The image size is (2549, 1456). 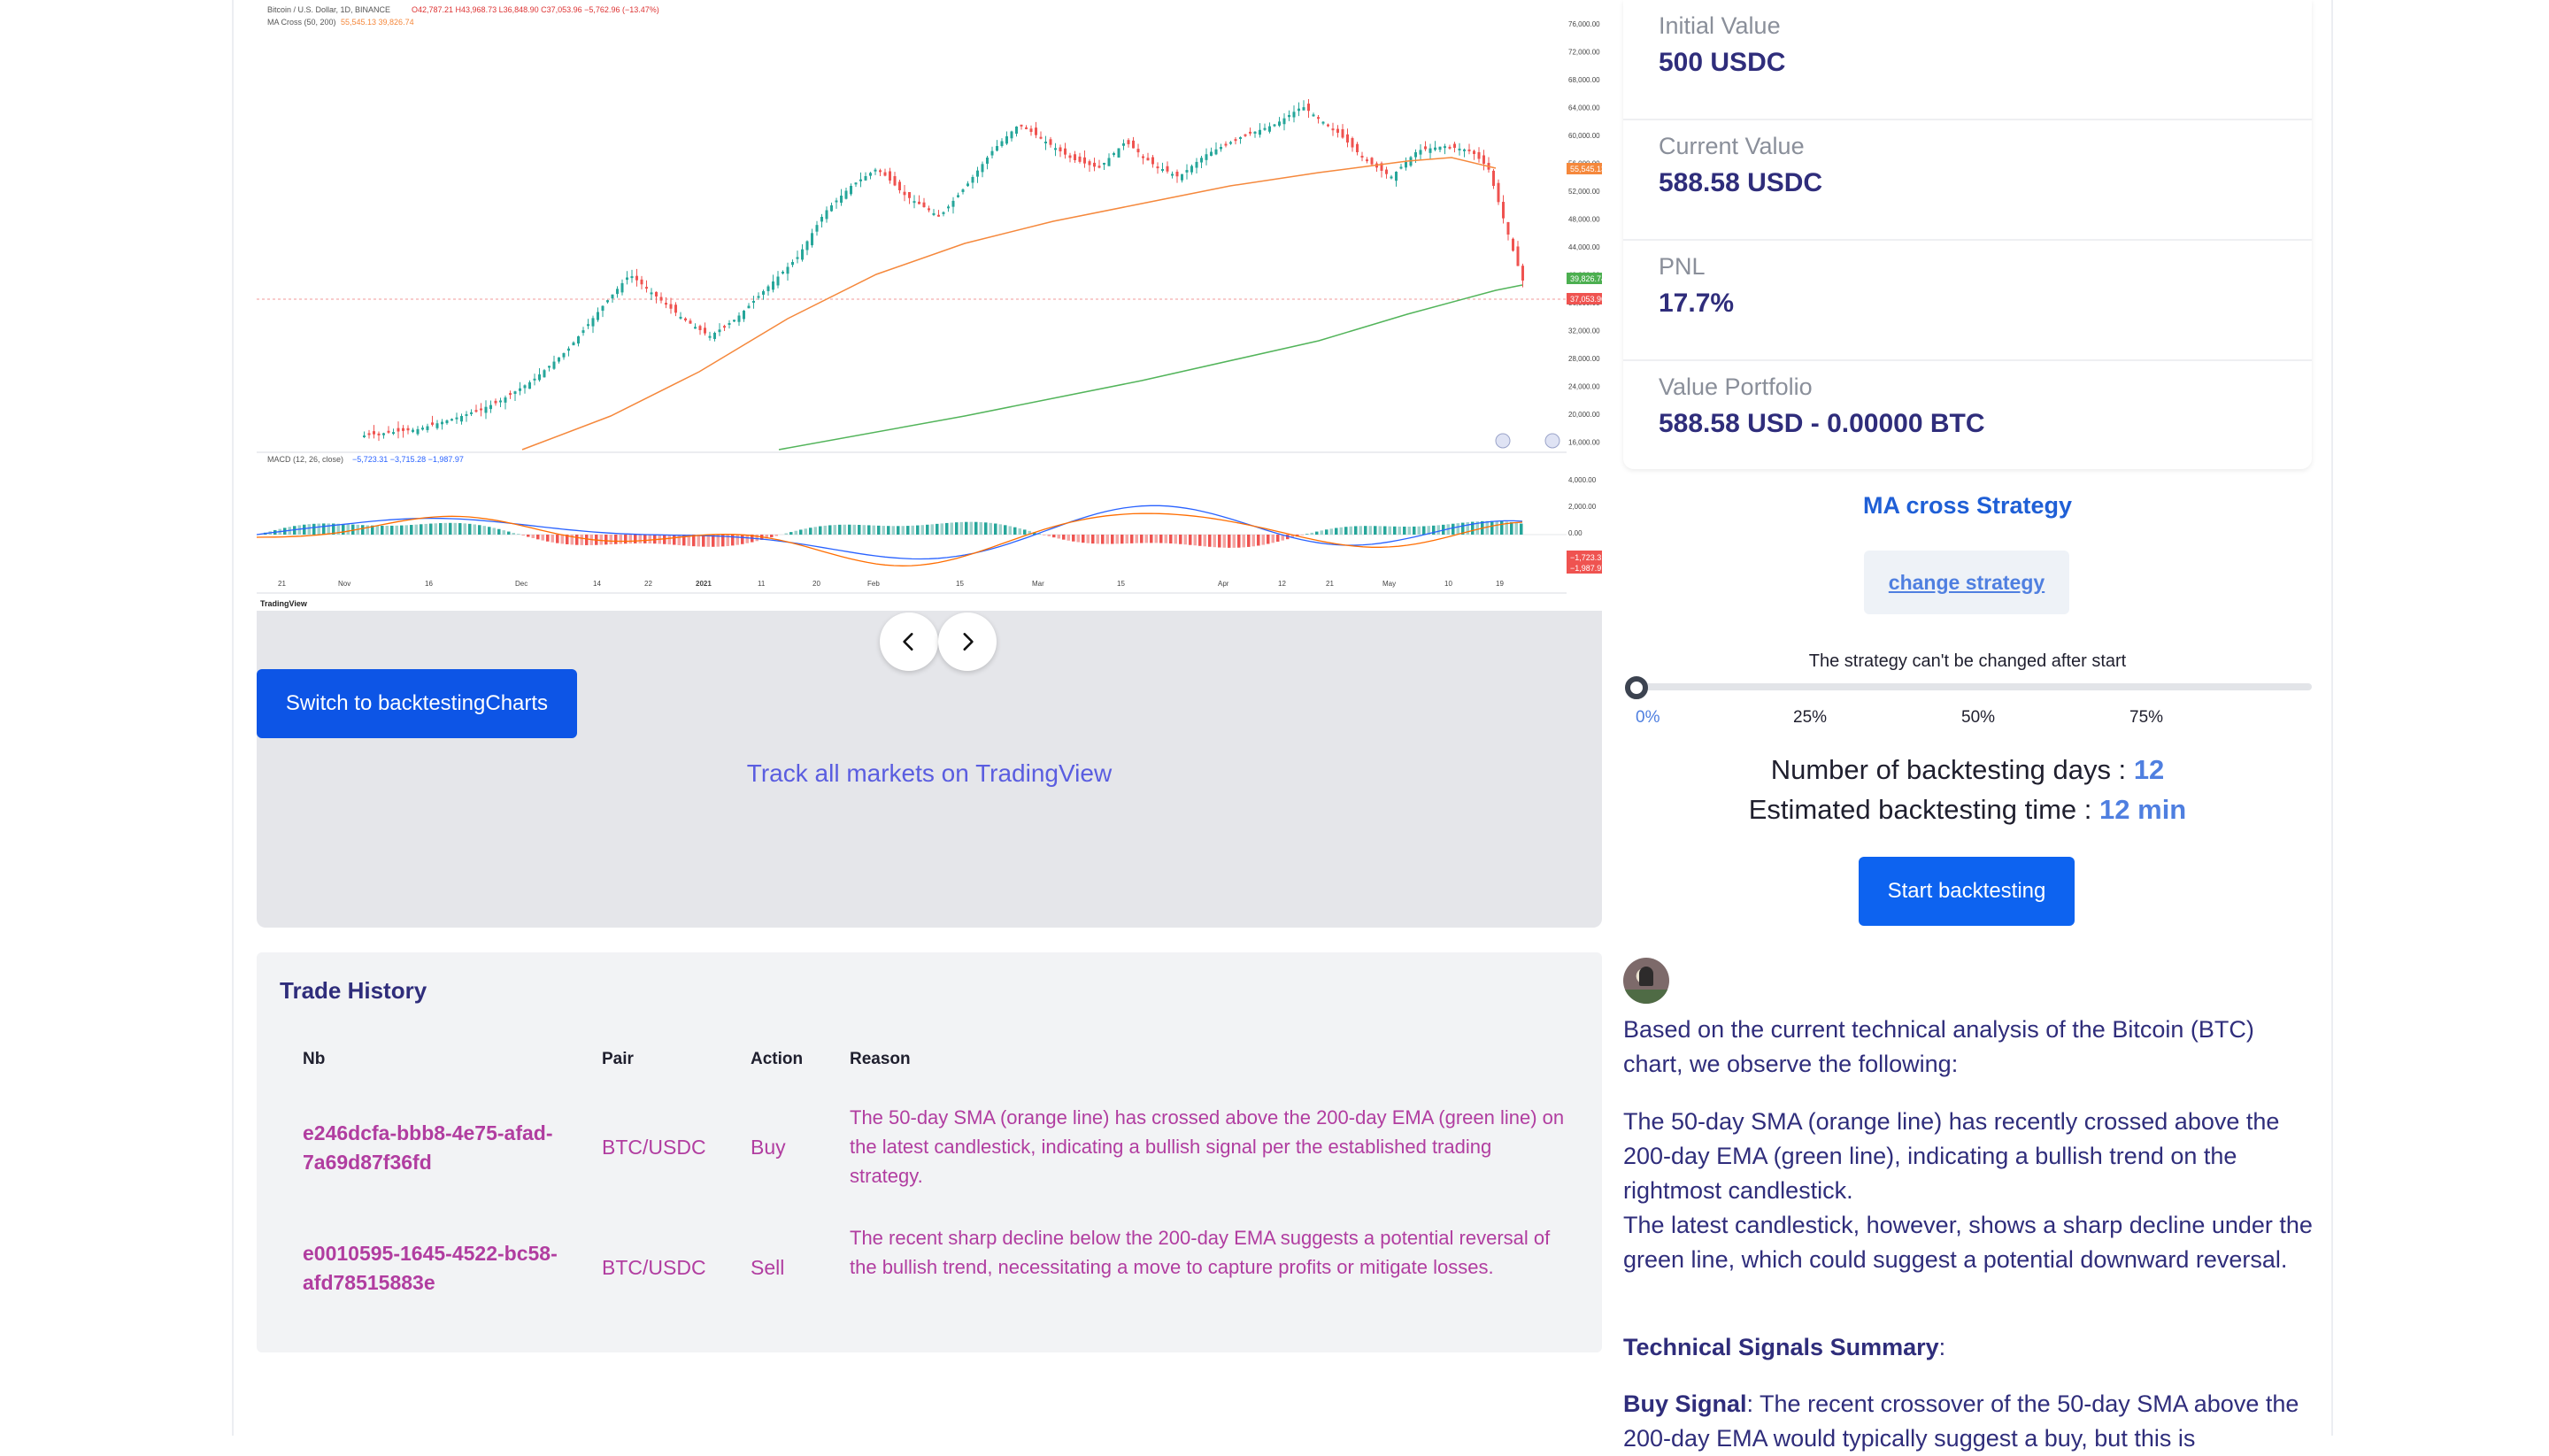 I want to click on trade-pair: BTC/USDC, so click(x=654, y=1147).